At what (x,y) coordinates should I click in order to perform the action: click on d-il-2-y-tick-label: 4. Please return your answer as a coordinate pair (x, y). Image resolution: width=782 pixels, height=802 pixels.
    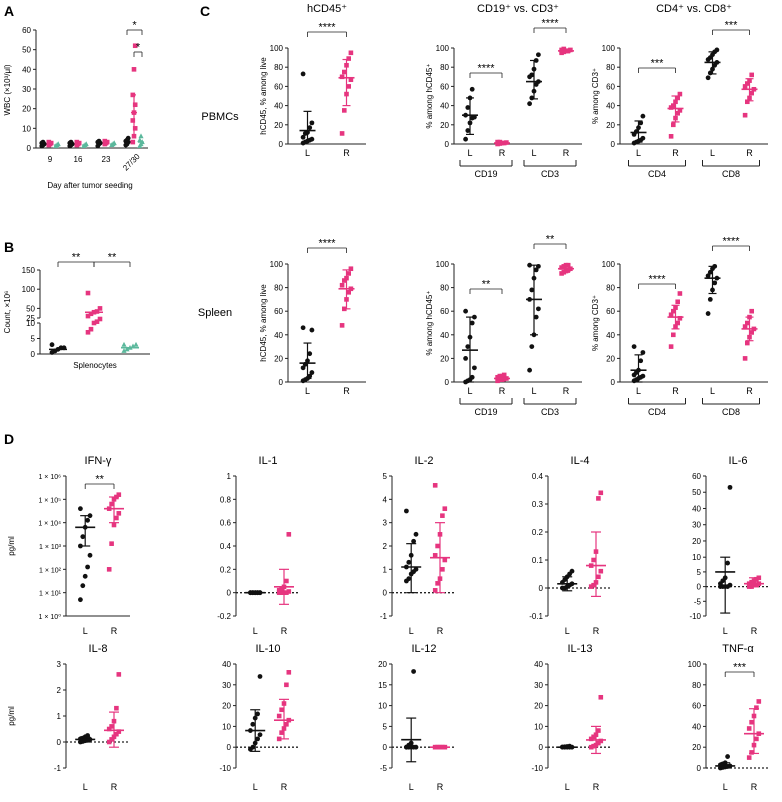
    Looking at the image, I should click on (385, 499).